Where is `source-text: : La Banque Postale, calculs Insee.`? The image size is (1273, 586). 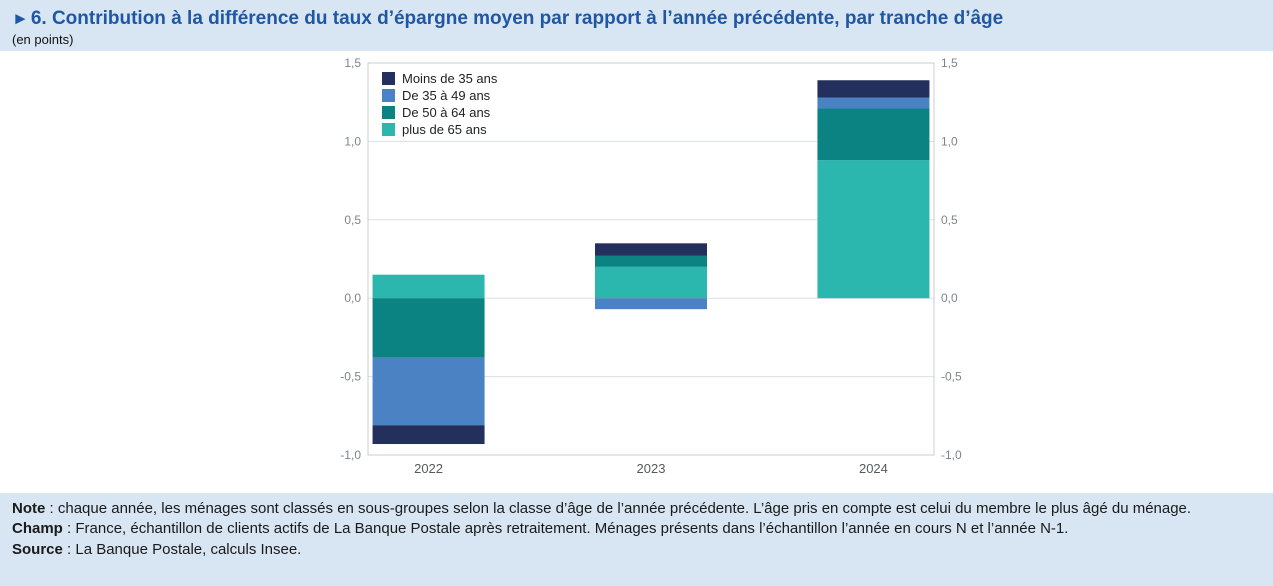
source-text: : La Banque Postale, calculs Insee. is located at coordinates (182, 549).